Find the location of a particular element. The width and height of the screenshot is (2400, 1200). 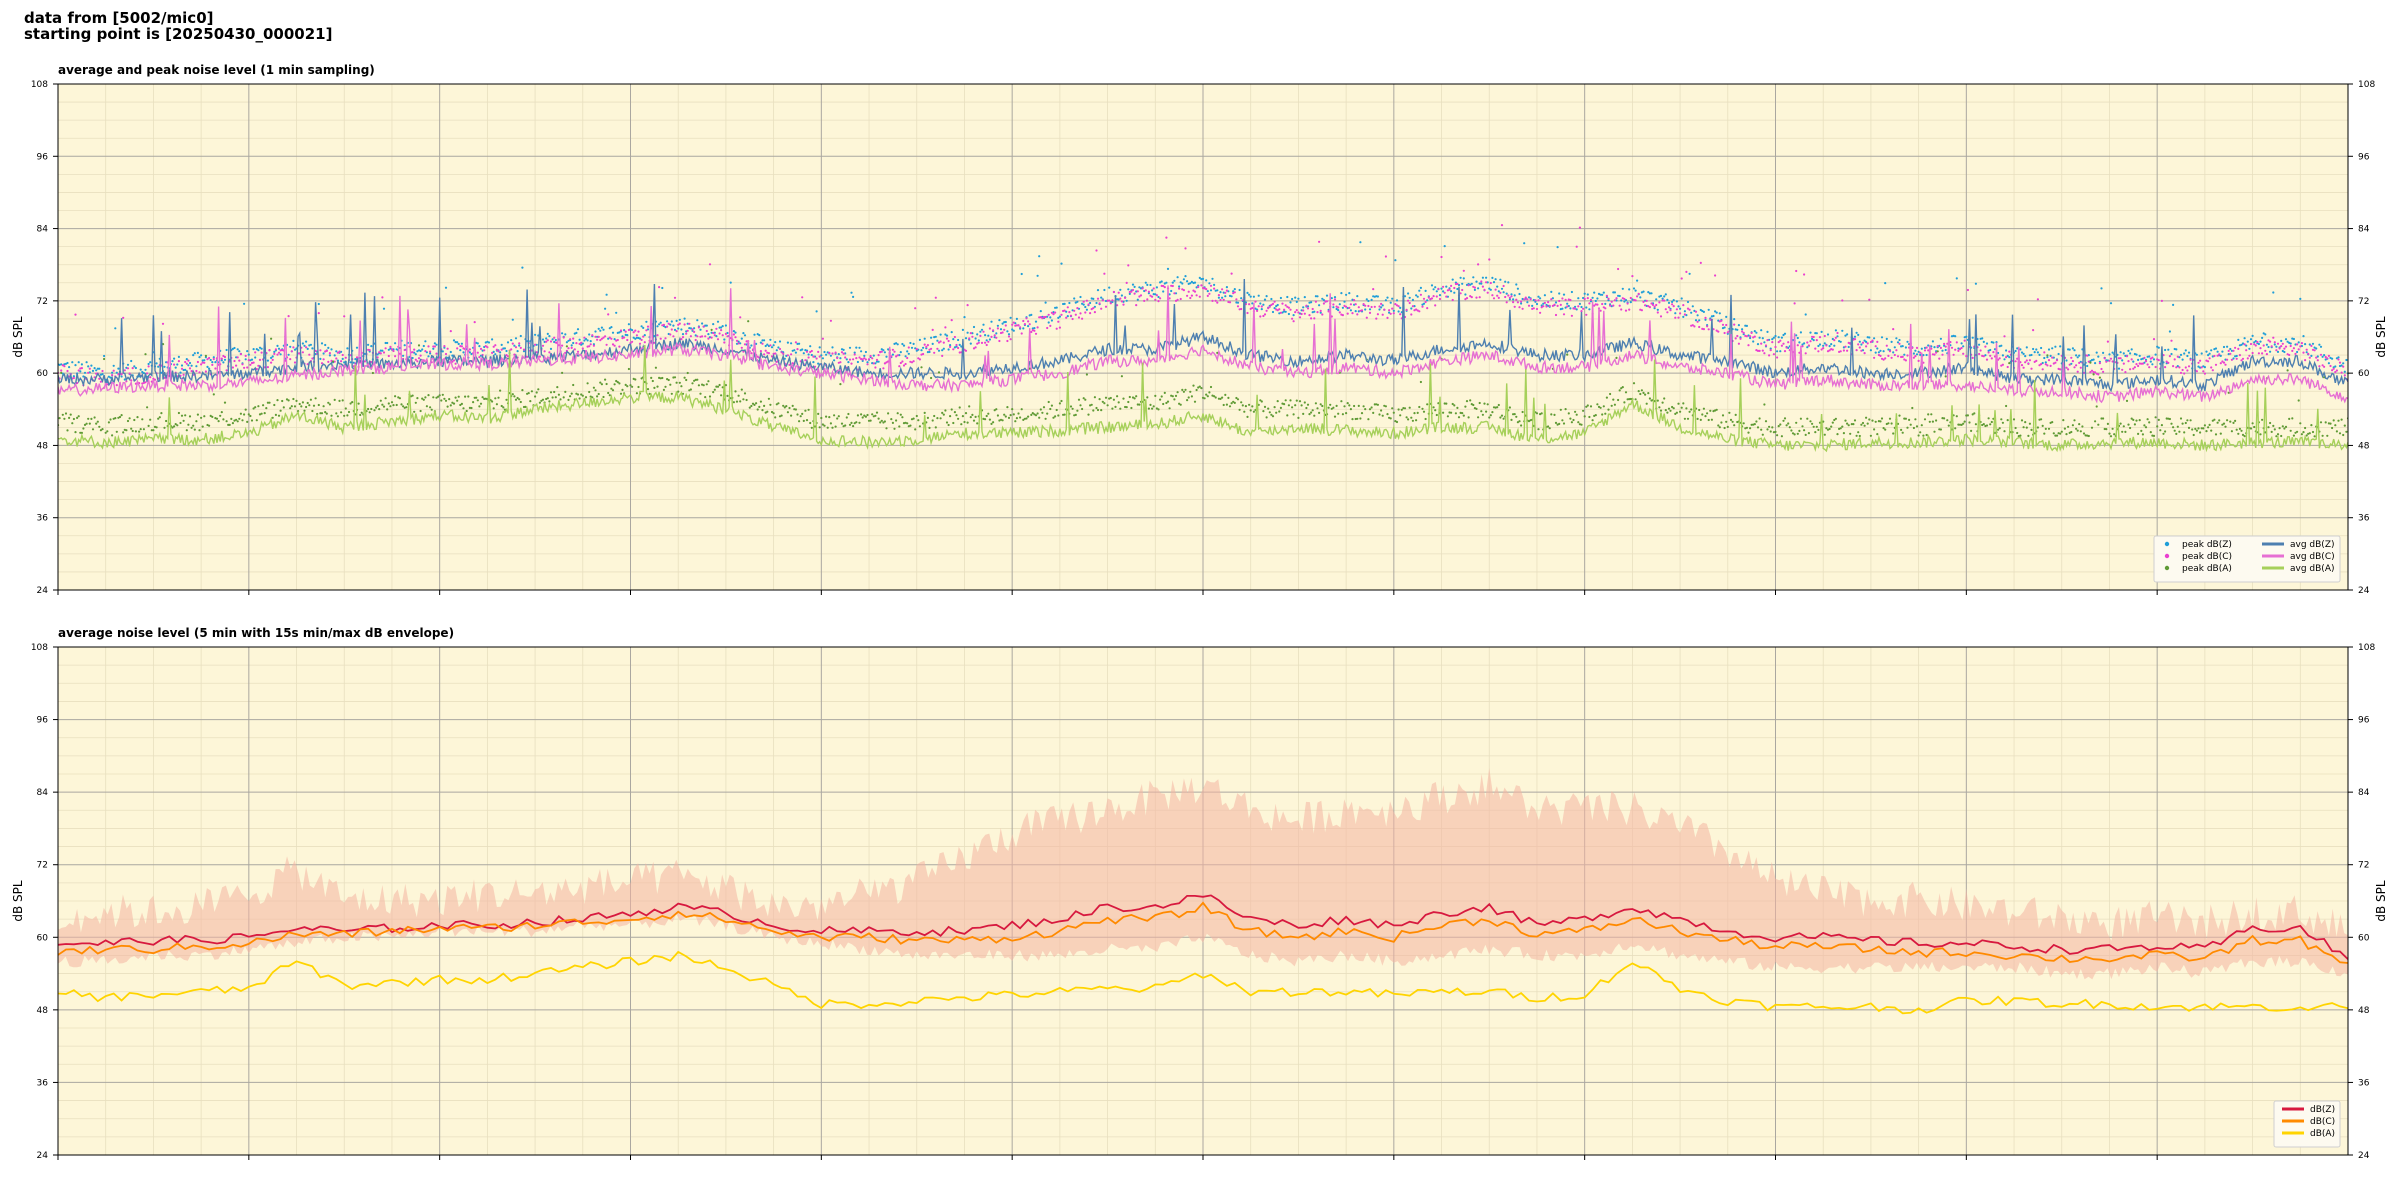

y-tick-label-right: 60 is located at coordinates (2364, 374).